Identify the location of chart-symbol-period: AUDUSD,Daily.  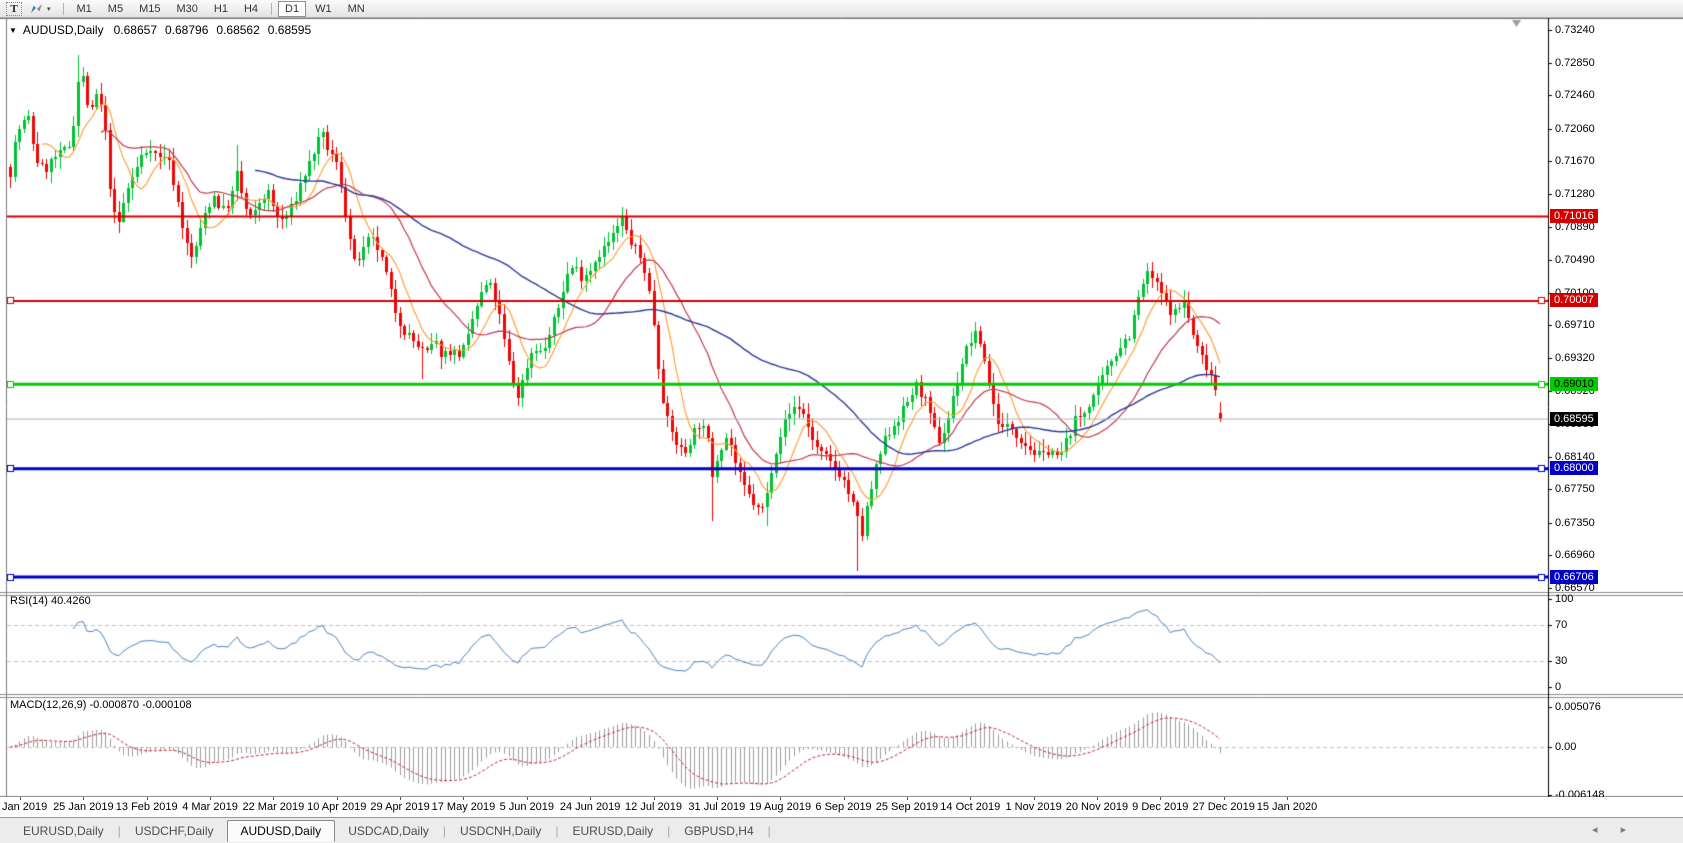
(63, 30).